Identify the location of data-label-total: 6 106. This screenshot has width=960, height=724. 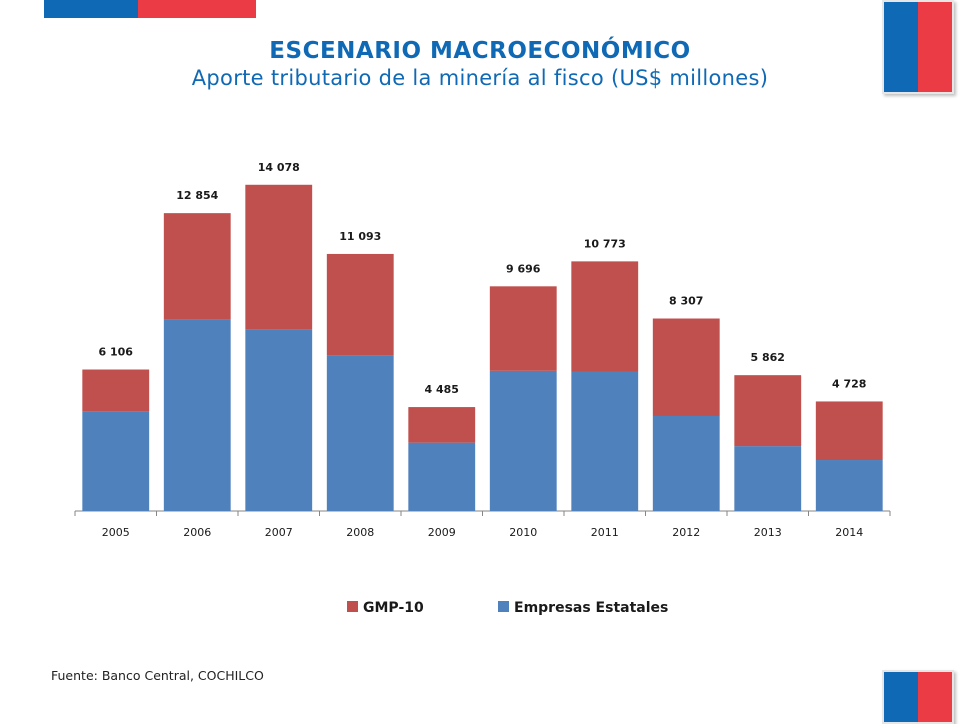
(116, 352).